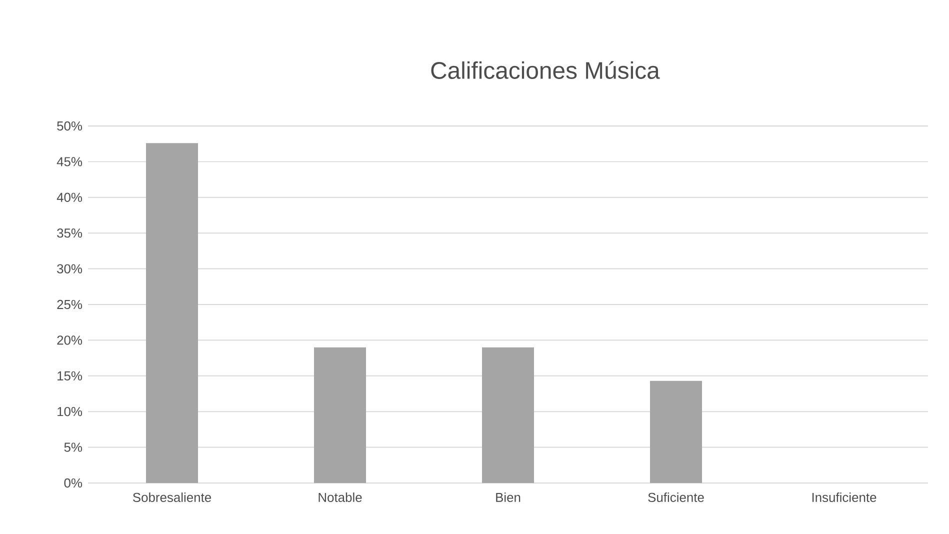  I want to click on x-tick-label: Notable, so click(340, 497).